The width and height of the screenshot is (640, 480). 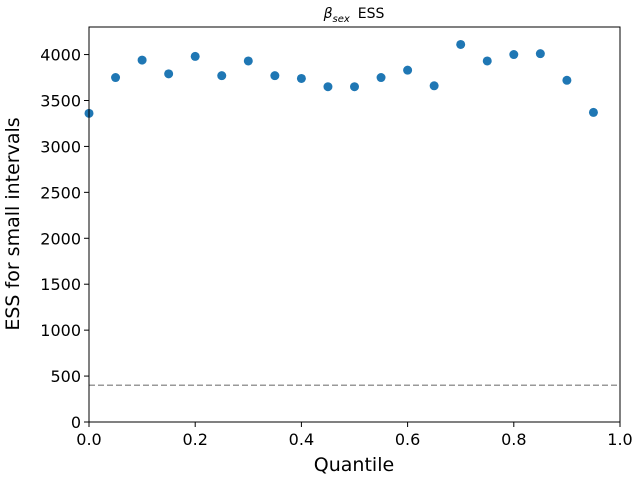 What do you see at coordinates (407, 439) in the screenshot?
I see `x-tick-label: 0.6` at bounding box center [407, 439].